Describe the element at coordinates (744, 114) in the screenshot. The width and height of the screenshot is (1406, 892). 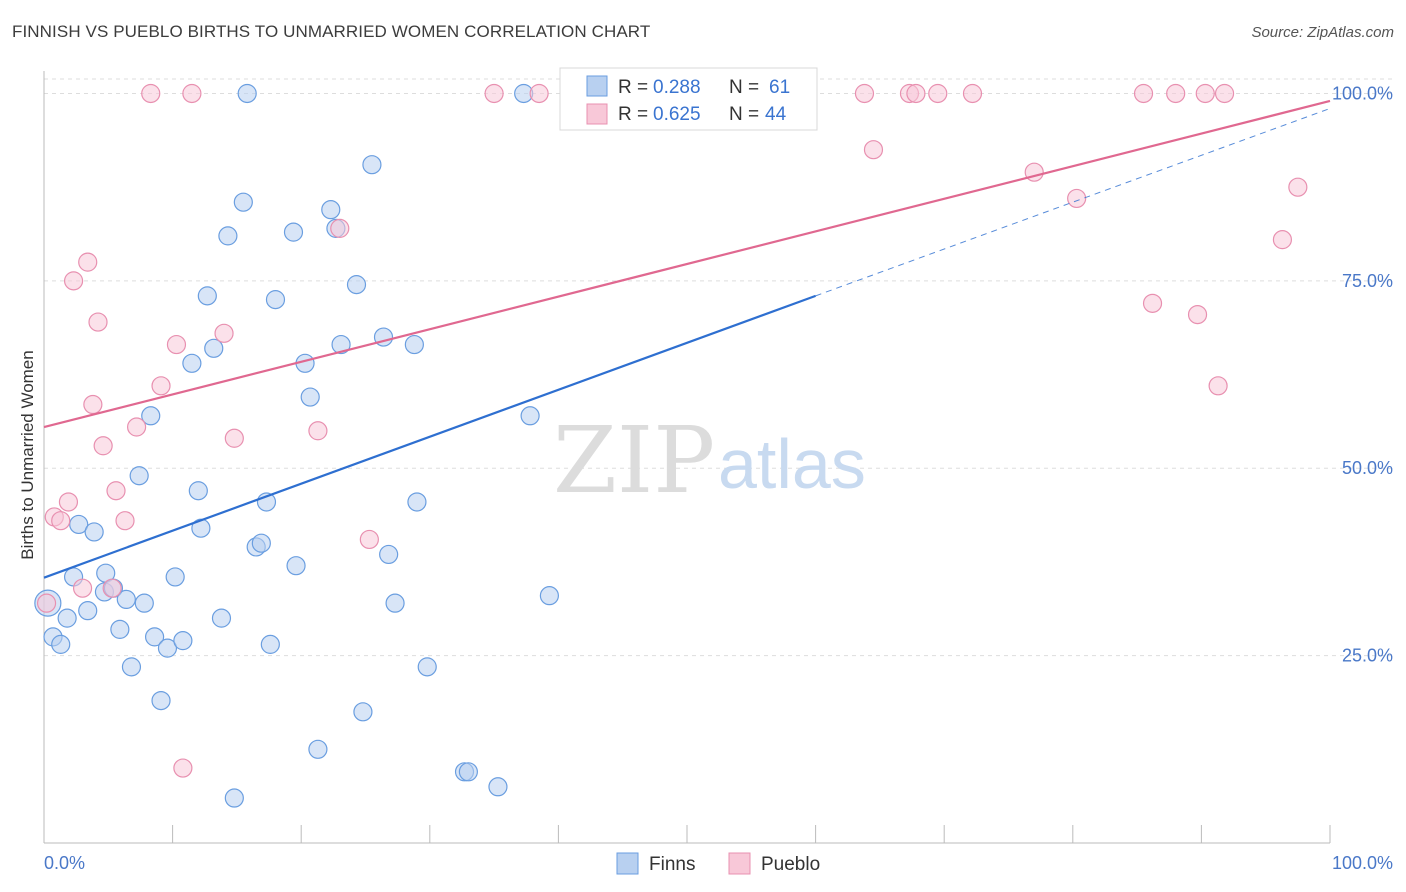
I see `legend-pueblo-n-label: N =` at that location.